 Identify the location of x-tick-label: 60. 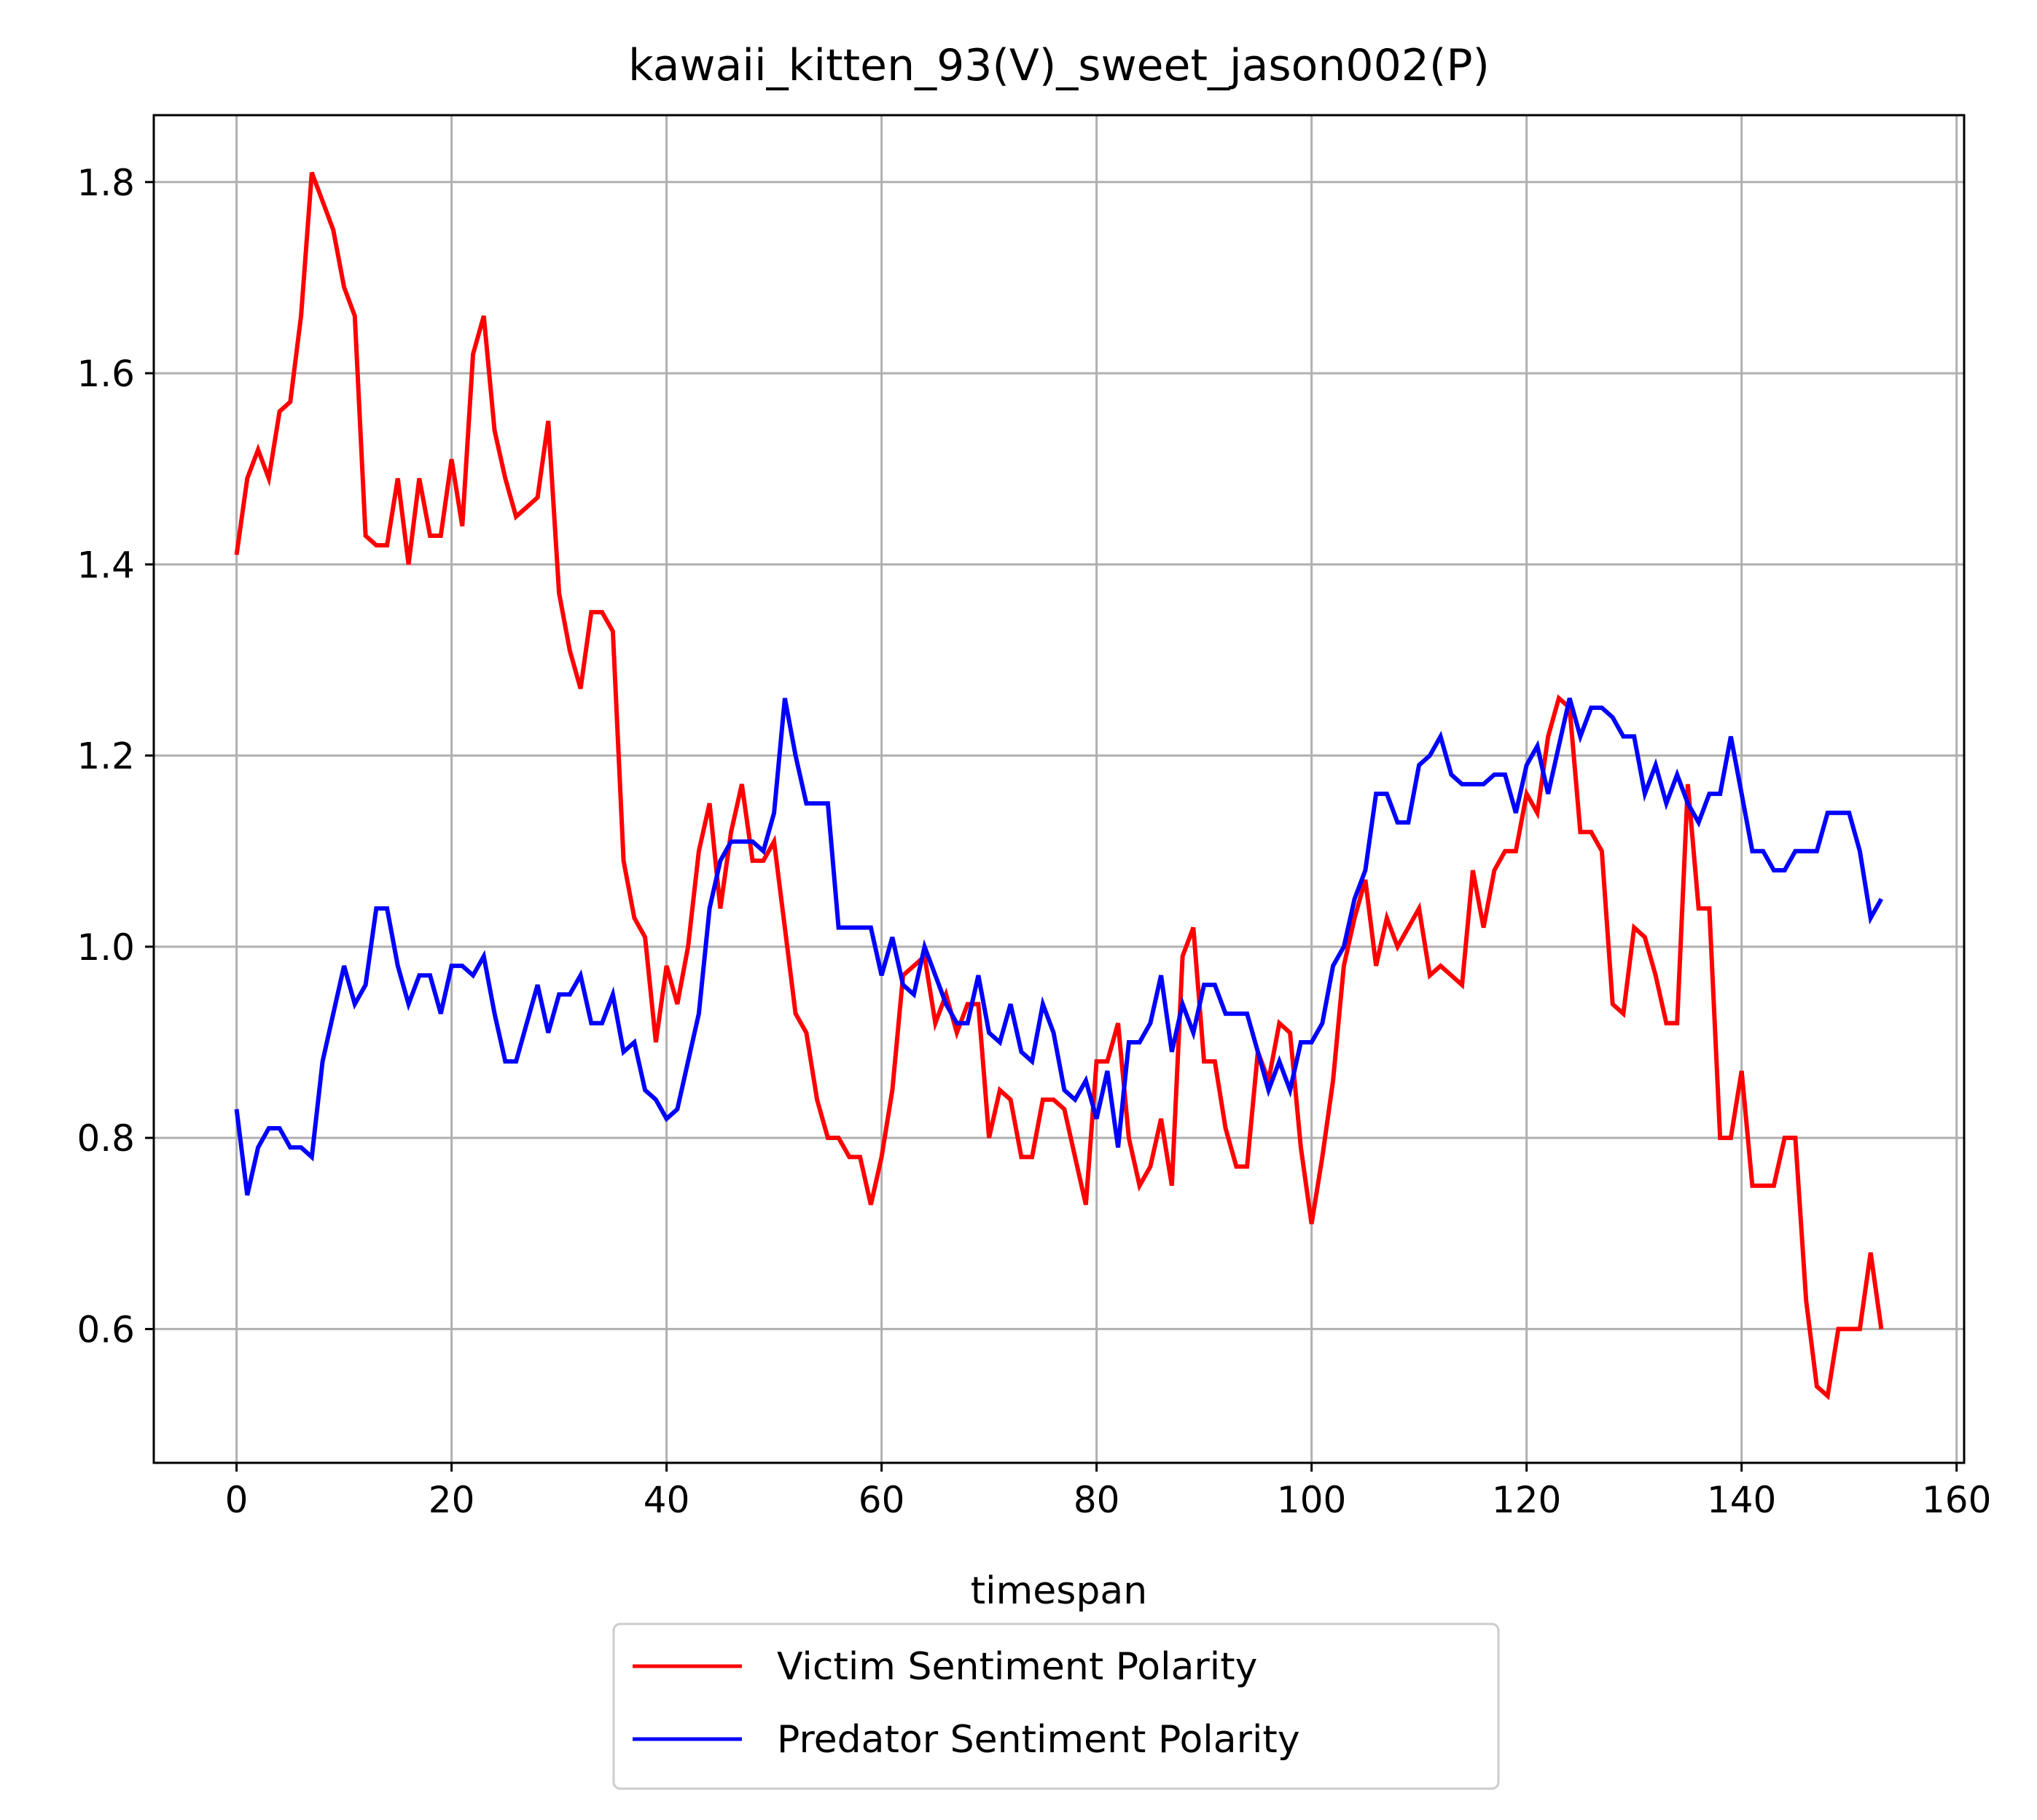
(882, 1500).